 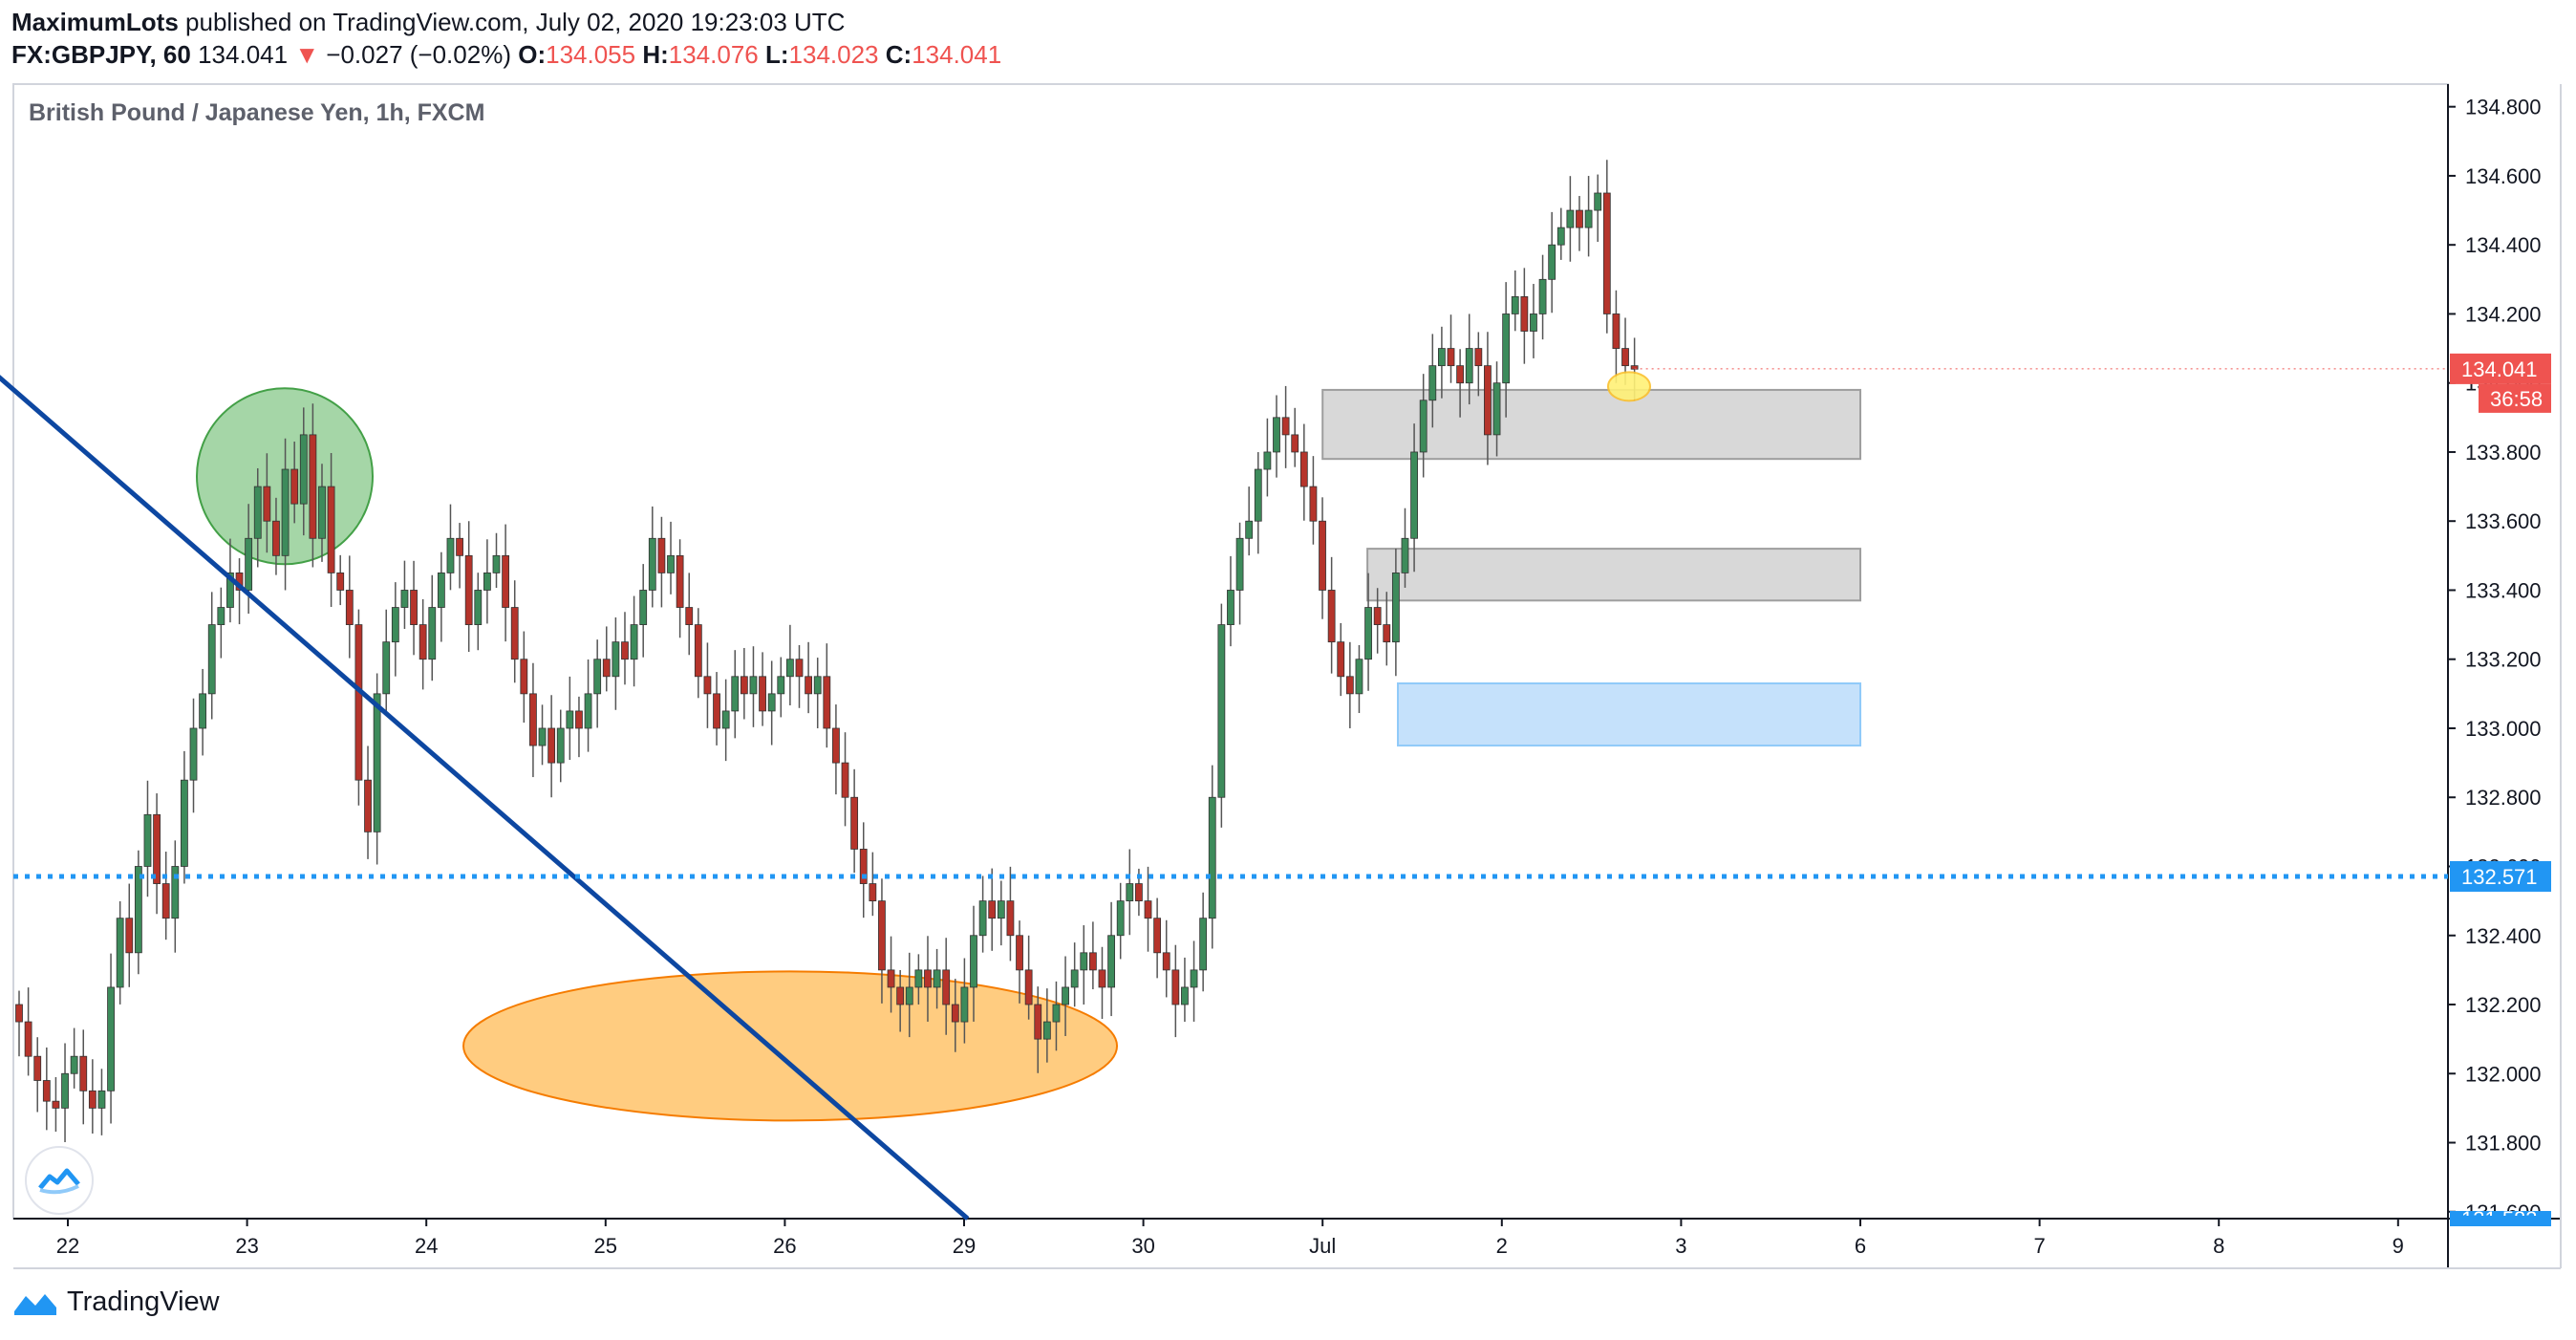 What do you see at coordinates (101, 54) in the screenshot?
I see `symbol-label: FX:GBPJPY, 60` at bounding box center [101, 54].